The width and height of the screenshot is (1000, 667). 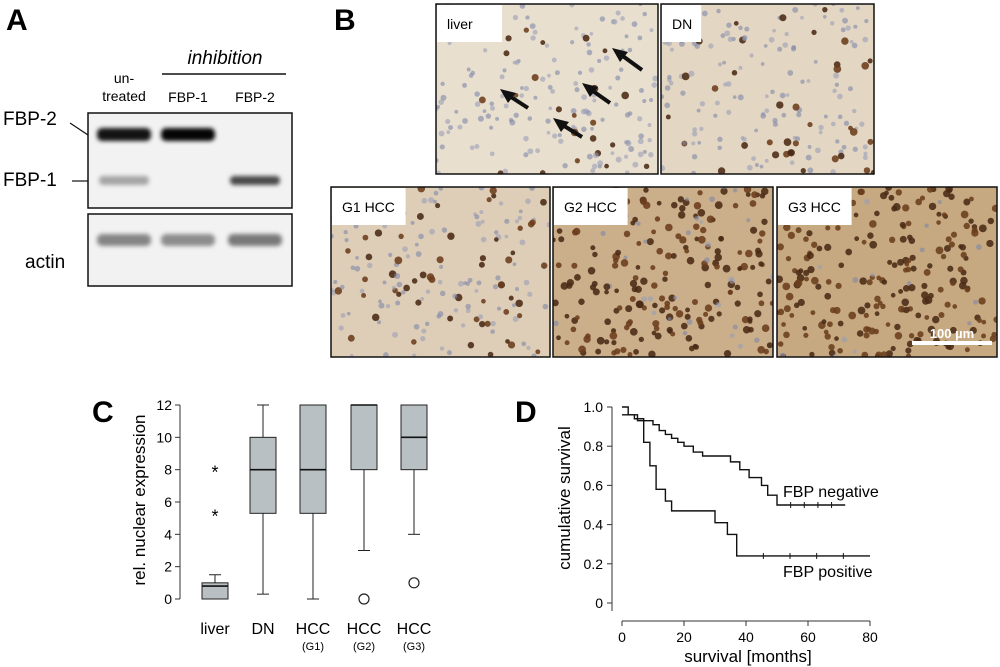 What do you see at coordinates (564, 498) in the screenshot?
I see `d-ylabel: cumulative survival` at bounding box center [564, 498].